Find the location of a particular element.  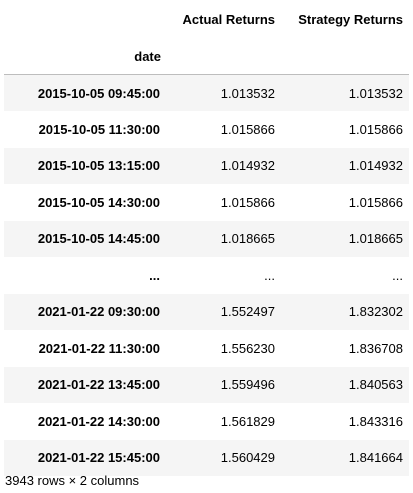

row-index: 2021-01-22 15:45:00 is located at coordinates (98, 458).